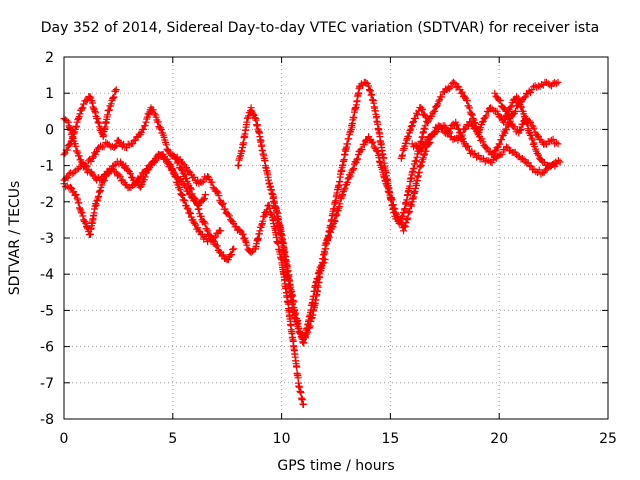 Image resolution: width=640 pixels, height=480 pixels. What do you see at coordinates (64, 439) in the screenshot?
I see `x-tick-label: 0` at bounding box center [64, 439].